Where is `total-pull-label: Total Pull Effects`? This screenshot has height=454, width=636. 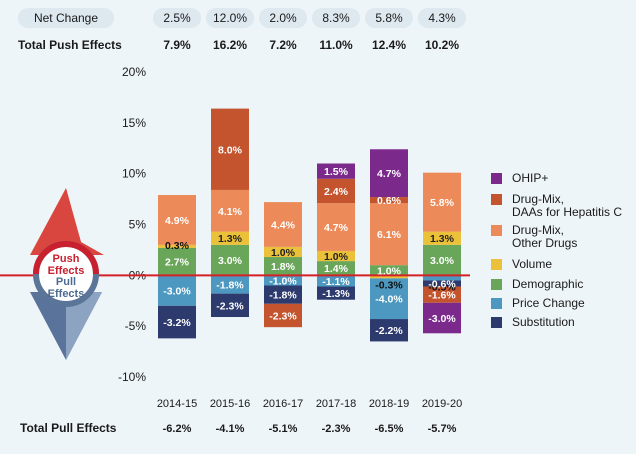
total-pull-label: Total Pull Effects is located at coordinates (68, 428).